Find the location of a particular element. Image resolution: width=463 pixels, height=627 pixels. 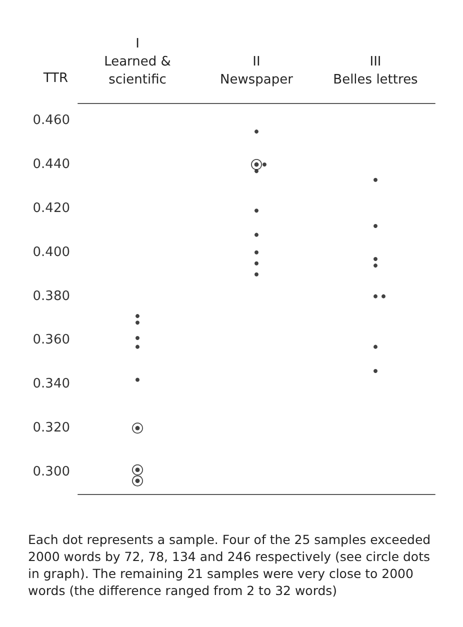

y-tick-label: 0.320 is located at coordinates (51, 428).